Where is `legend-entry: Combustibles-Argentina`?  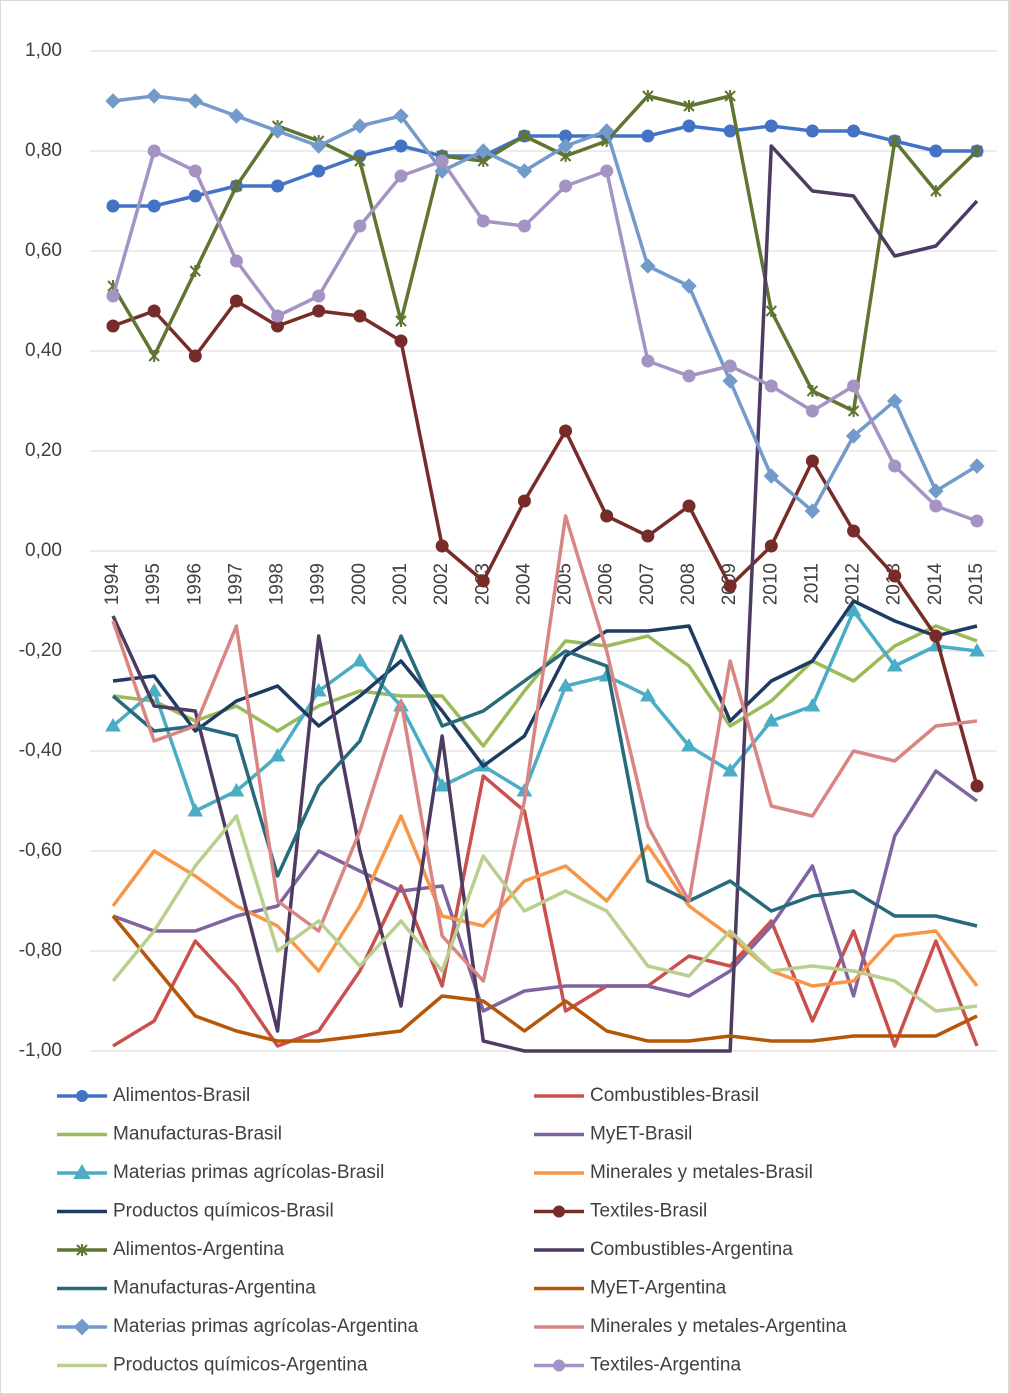 legend-entry: Combustibles-Argentina is located at coordinates (663, 1249).